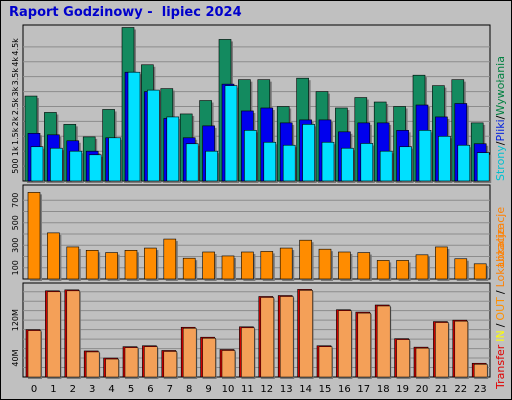 This screenshot has height=400, width=512. What do you see at coordinates (15, 245) in the screenshot?
I see `y-tick-sites: 300` at bounding box center [15, 245].